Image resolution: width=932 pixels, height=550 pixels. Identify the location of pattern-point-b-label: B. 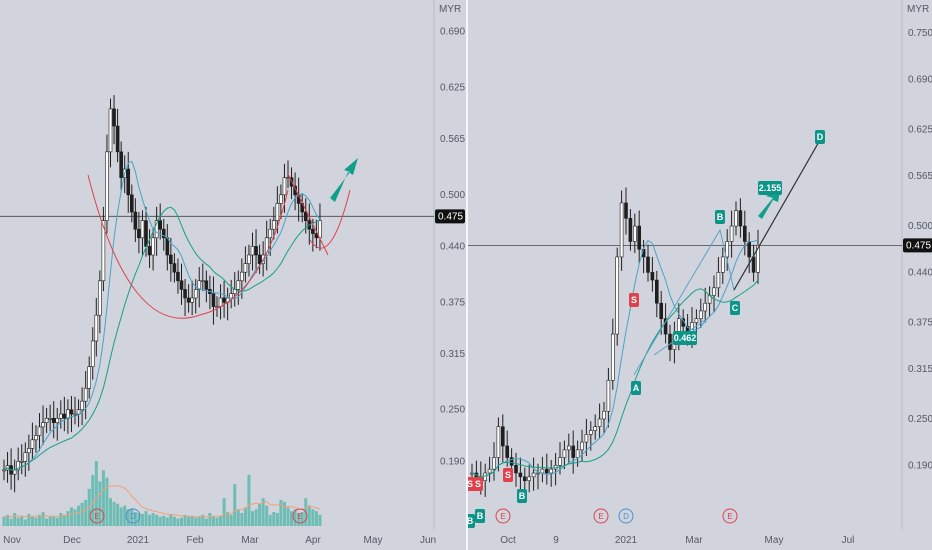
(720, 217).